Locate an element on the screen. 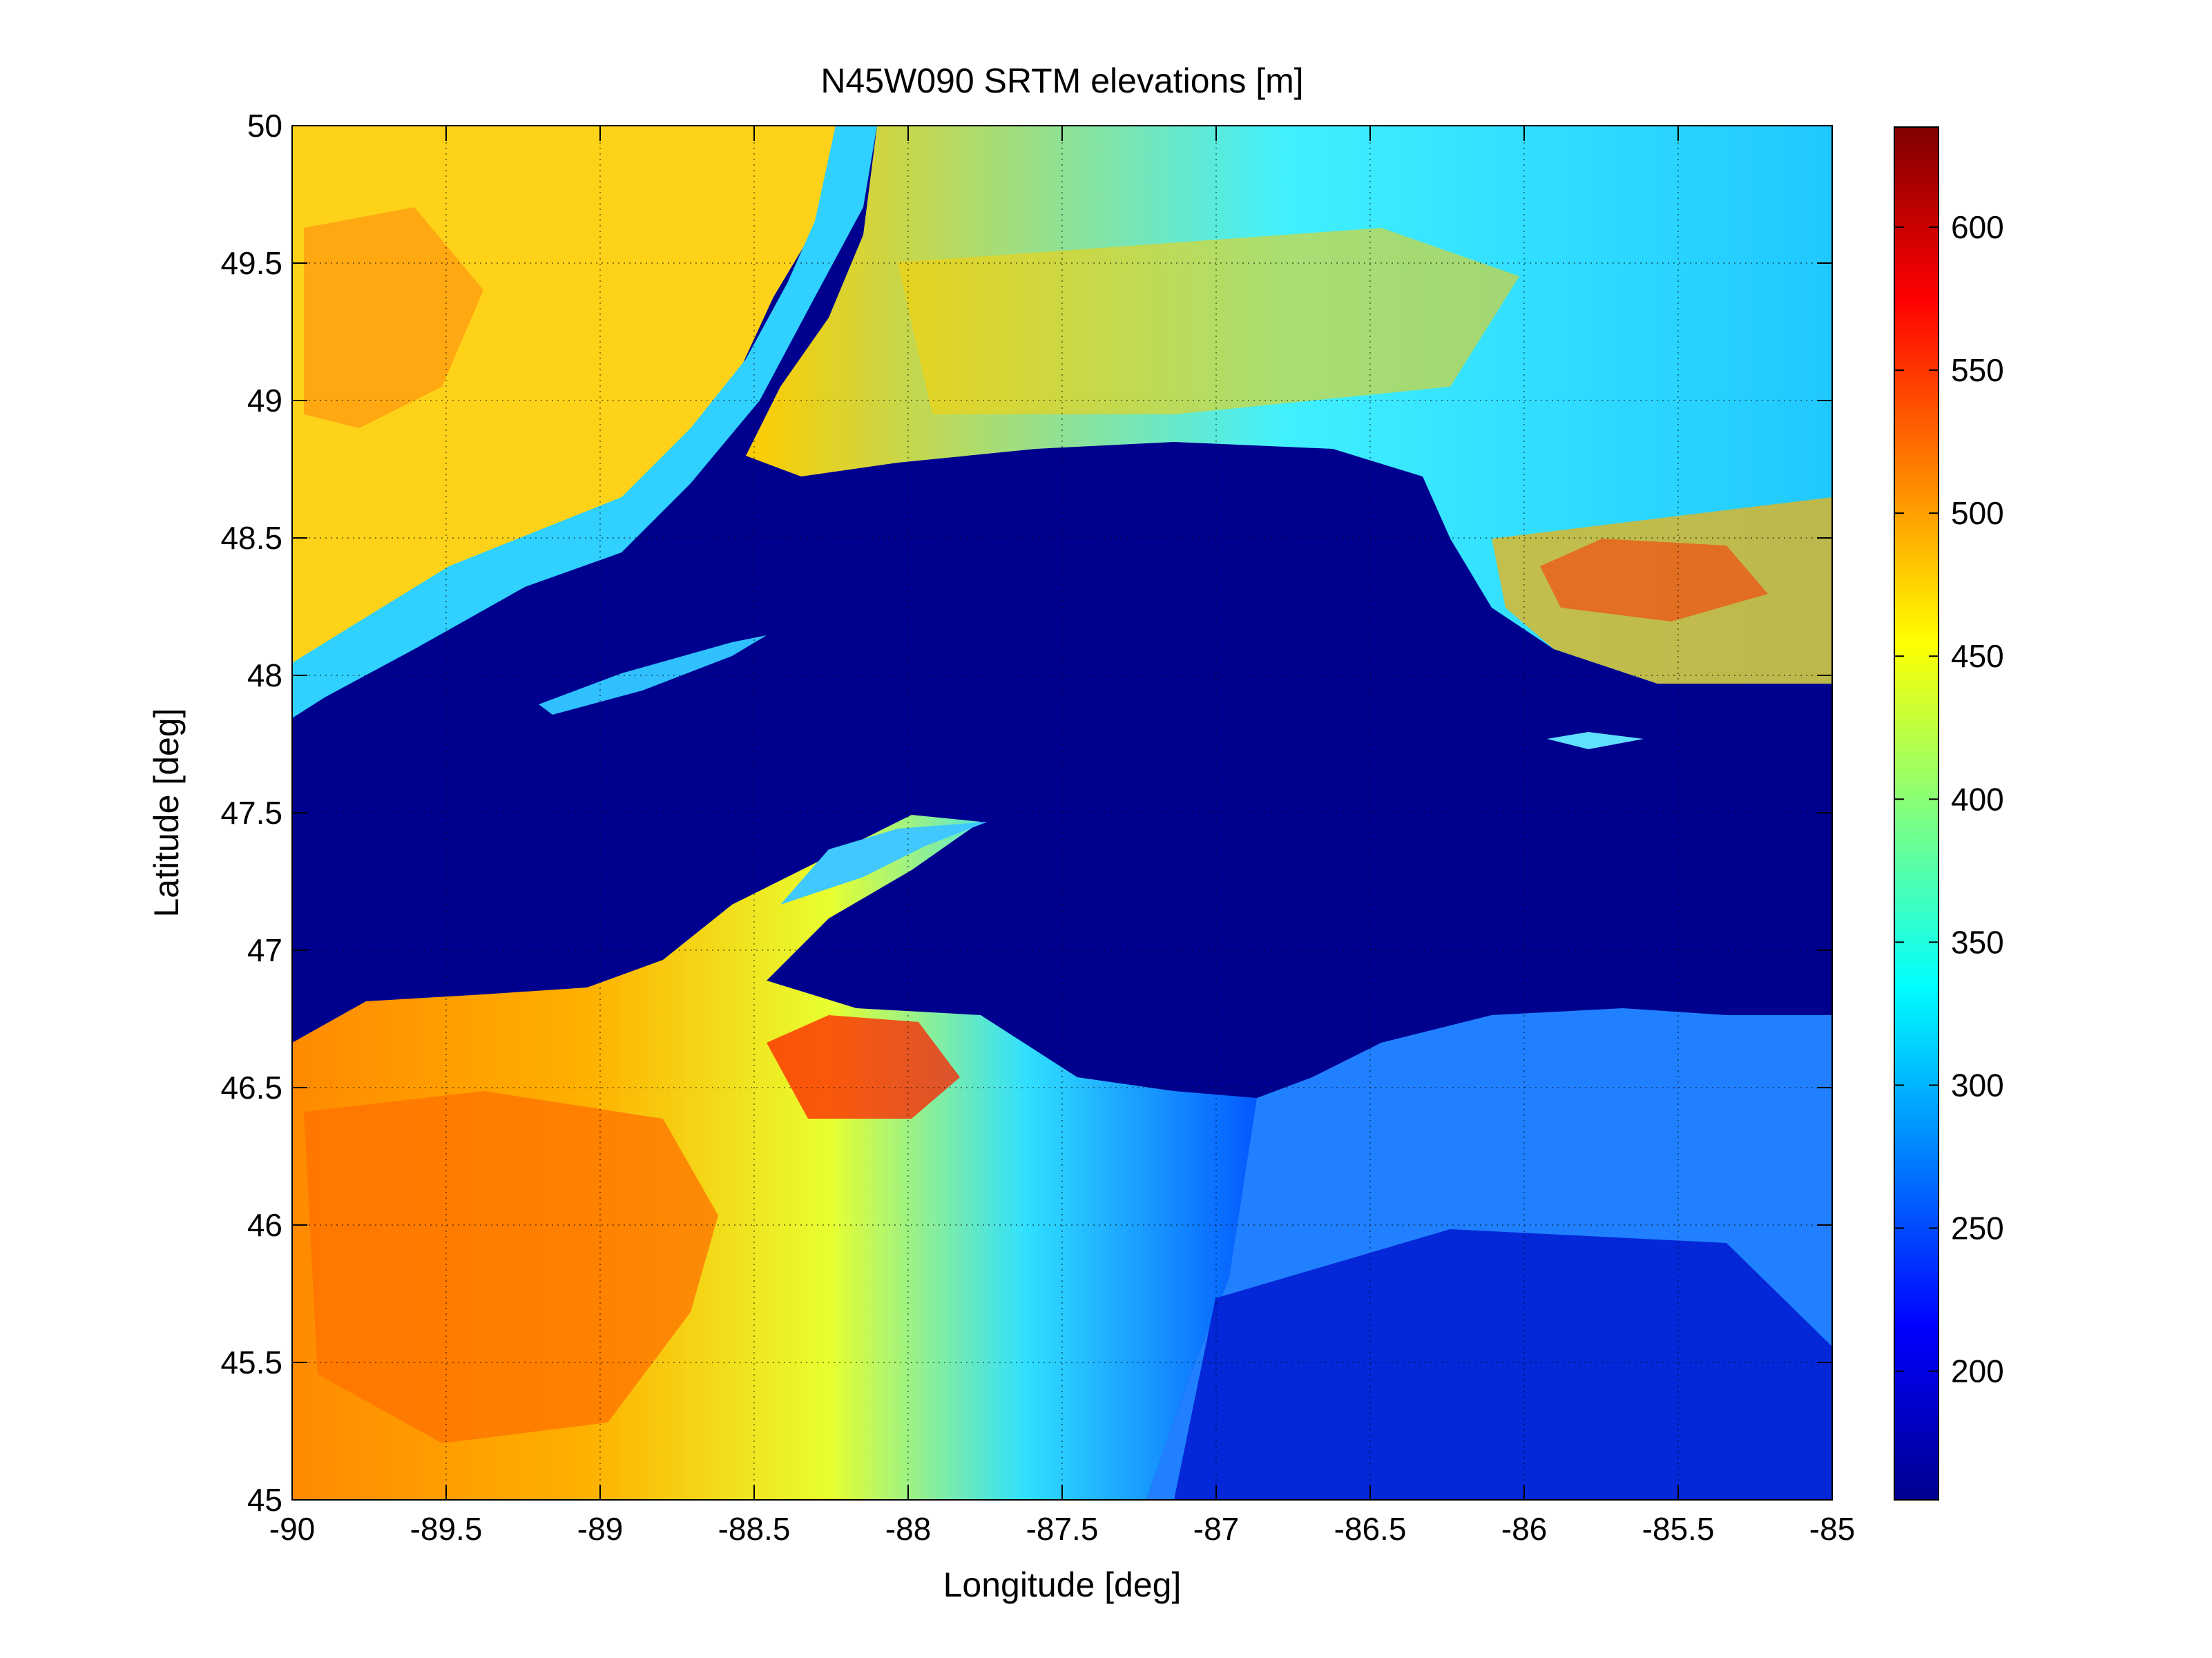  land-northwest-highland is located at coordinates (394, 317).